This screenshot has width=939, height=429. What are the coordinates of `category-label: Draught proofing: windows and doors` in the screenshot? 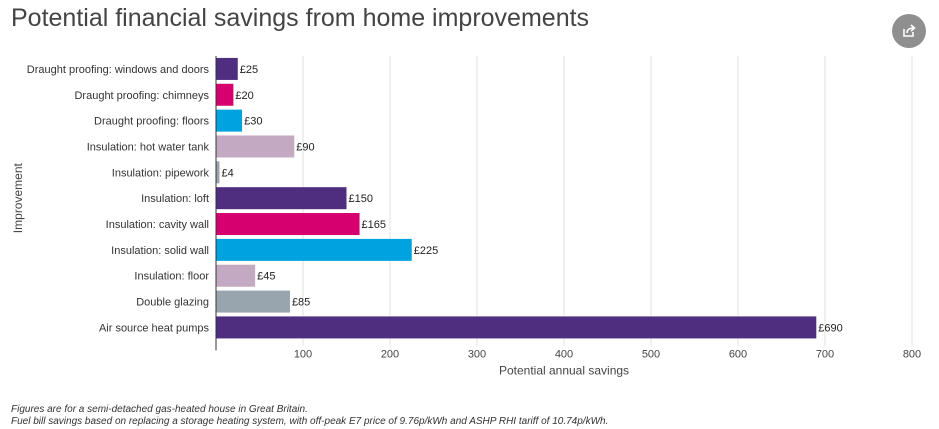 It's located at (118, 70).